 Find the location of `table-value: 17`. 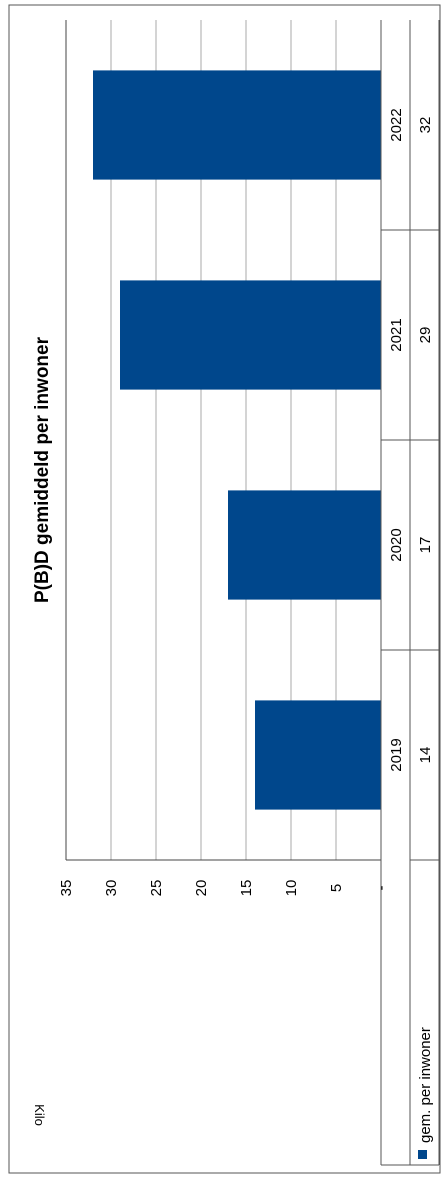

table-value: 17 is located at coordinates (425, 545).